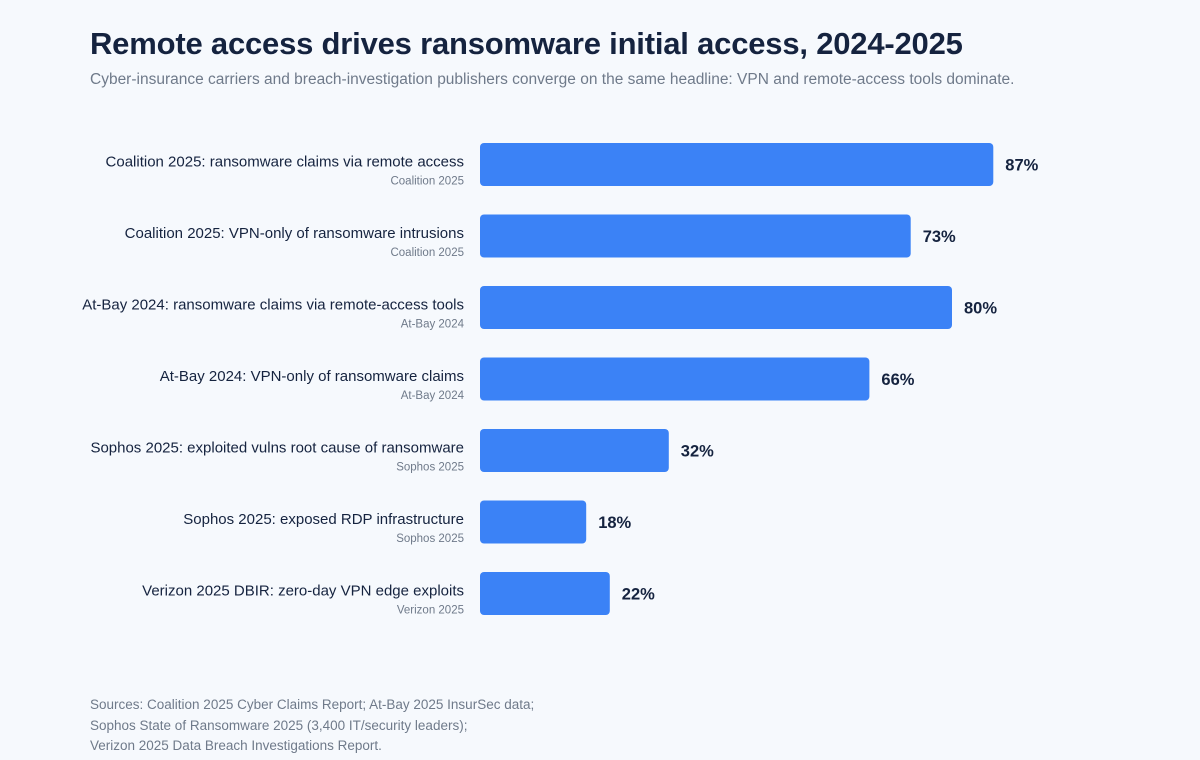 This screenshot has width=1200, height=760. Describe the element at coordinates (638, 595) in the screenshot. I see `value-label: 22%` at that location.